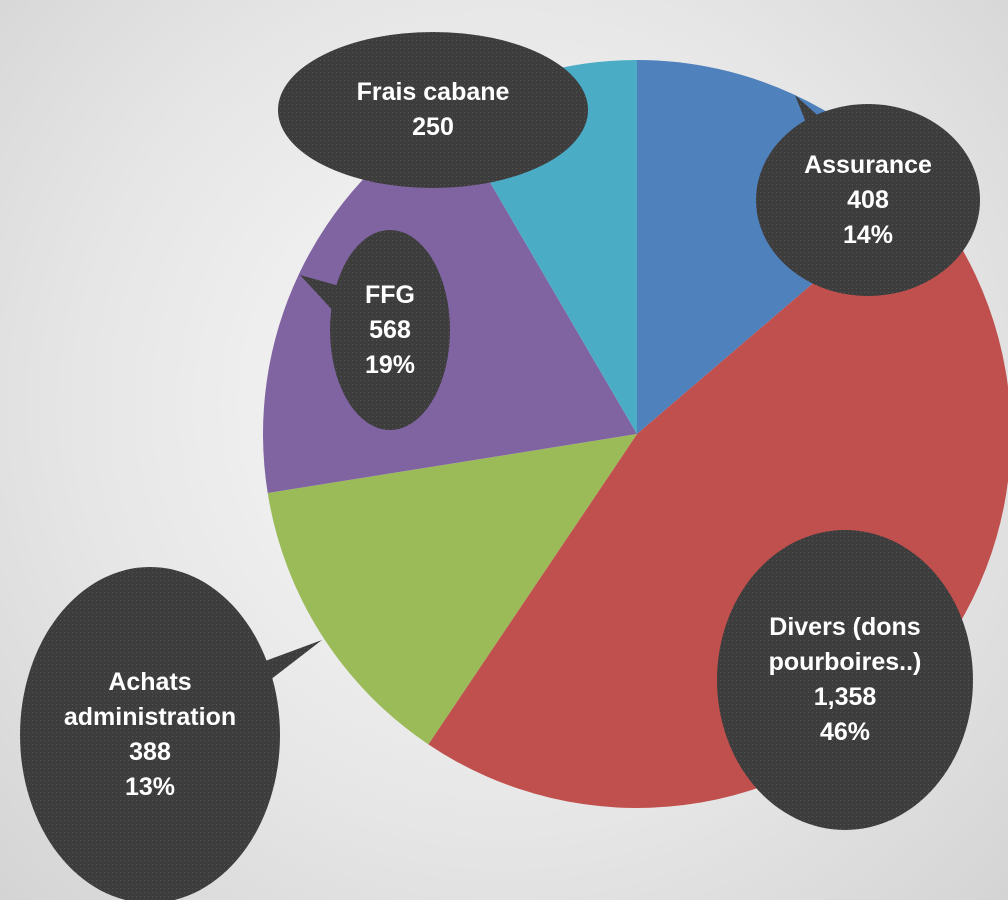 This screenshot has height=900, width=1008. Describe the element at coordinates (452, 589) in the screenshot. I see `pie-slice` at that location.